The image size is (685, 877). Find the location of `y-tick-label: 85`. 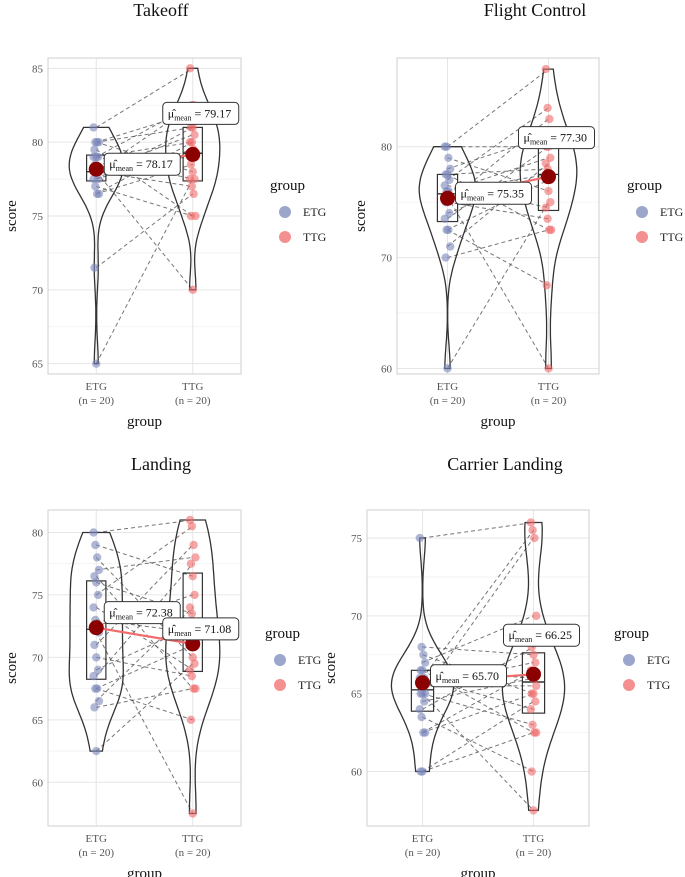

y-tick-label: 85 is located at coordinates (38, 69).